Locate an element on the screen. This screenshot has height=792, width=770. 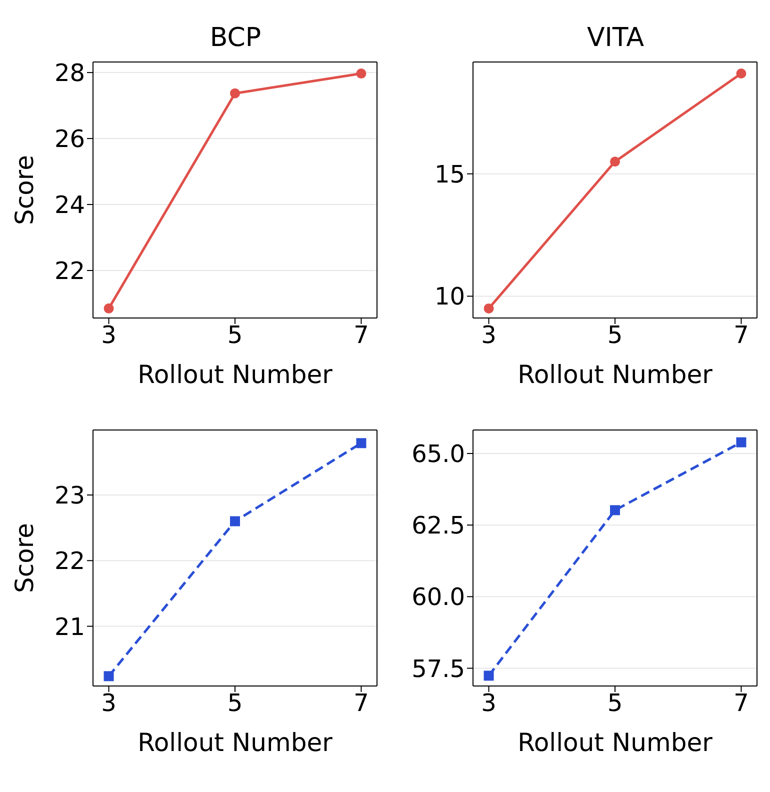
chart-title: VITA is located at coordinates (616, 38).